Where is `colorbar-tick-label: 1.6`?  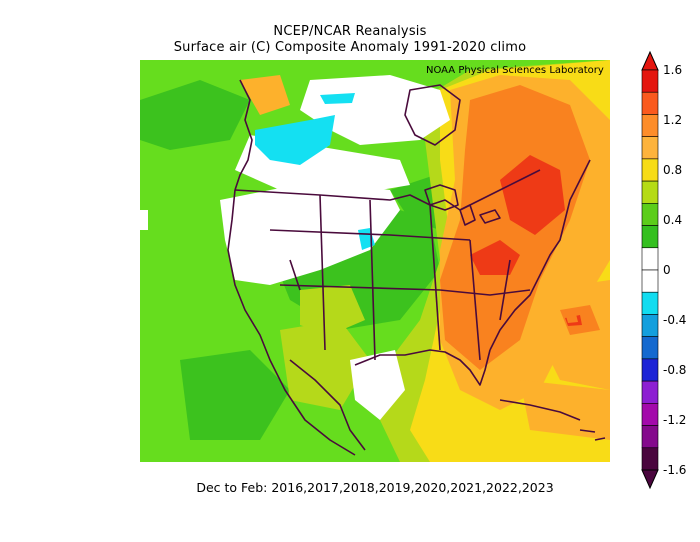 colorbar-tick-label: 1.6 is located at coordinates (673, 70).